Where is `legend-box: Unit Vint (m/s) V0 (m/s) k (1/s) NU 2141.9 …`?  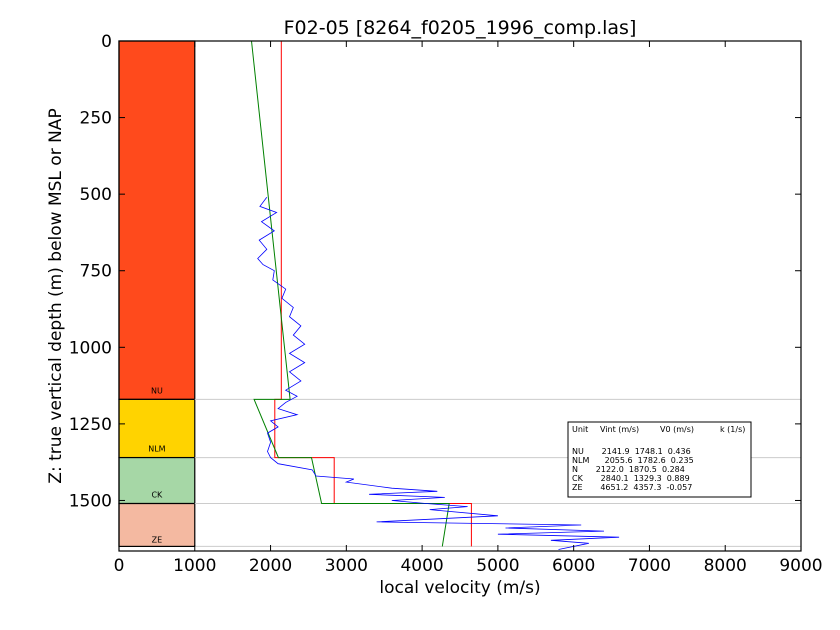
legend-box: Unit Vint (m/s) V0 (m/s) k (1/s) NU 2141.9 … is located at coordinates (659, 459).